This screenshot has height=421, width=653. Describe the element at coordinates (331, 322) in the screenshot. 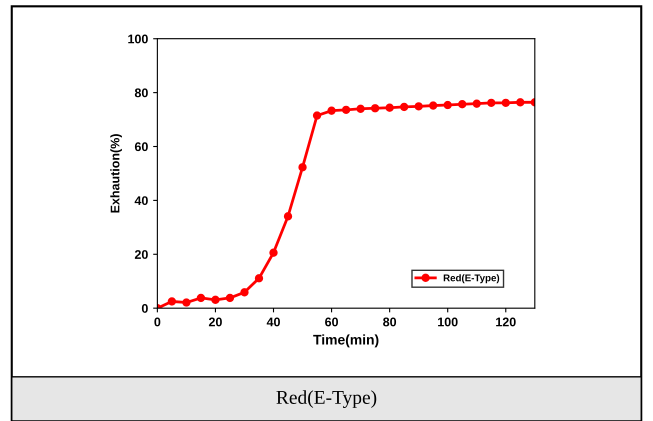

I see `x-tick-label: 60` at that location.